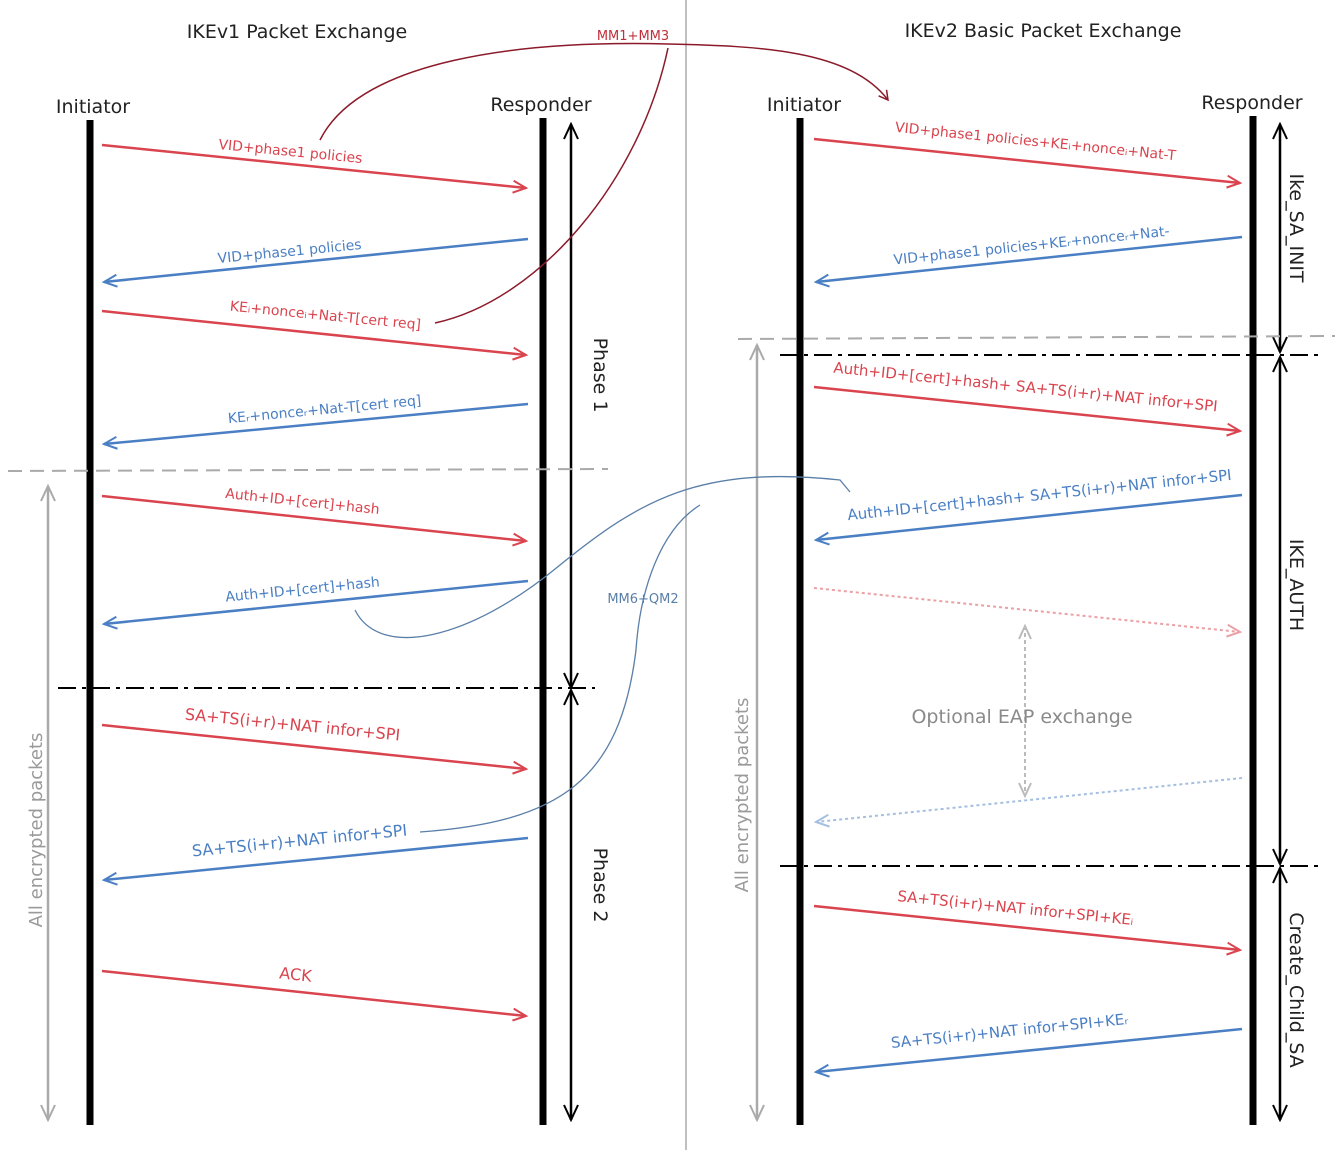 The width and height of the screenshot is (1335, 1150). What do you see at coordinates (804, 105) in the screenshot?
I see `ikev2-initiator-label: Initiator` at bounding box center [804, 105].